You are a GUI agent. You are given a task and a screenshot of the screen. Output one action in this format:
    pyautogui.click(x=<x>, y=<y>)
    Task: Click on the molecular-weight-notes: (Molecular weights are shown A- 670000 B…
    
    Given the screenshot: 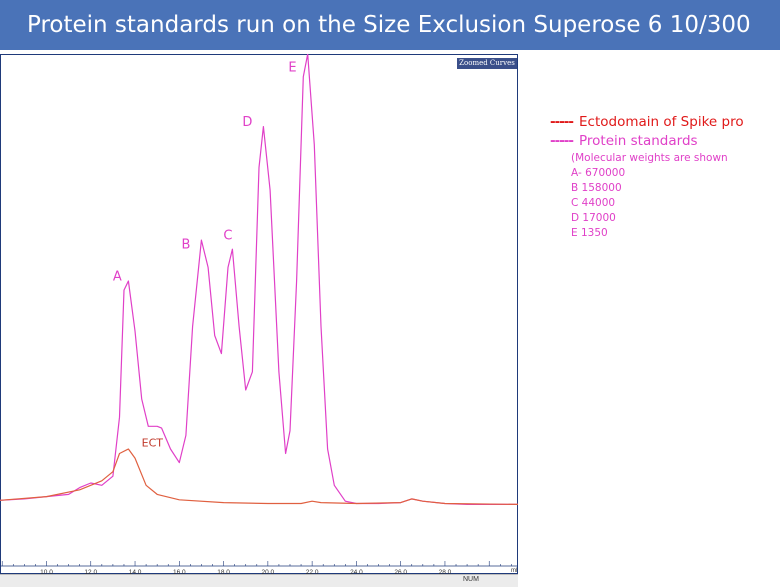 What is the action you would take?
    pyautogui.click(x=657, y=196)
    